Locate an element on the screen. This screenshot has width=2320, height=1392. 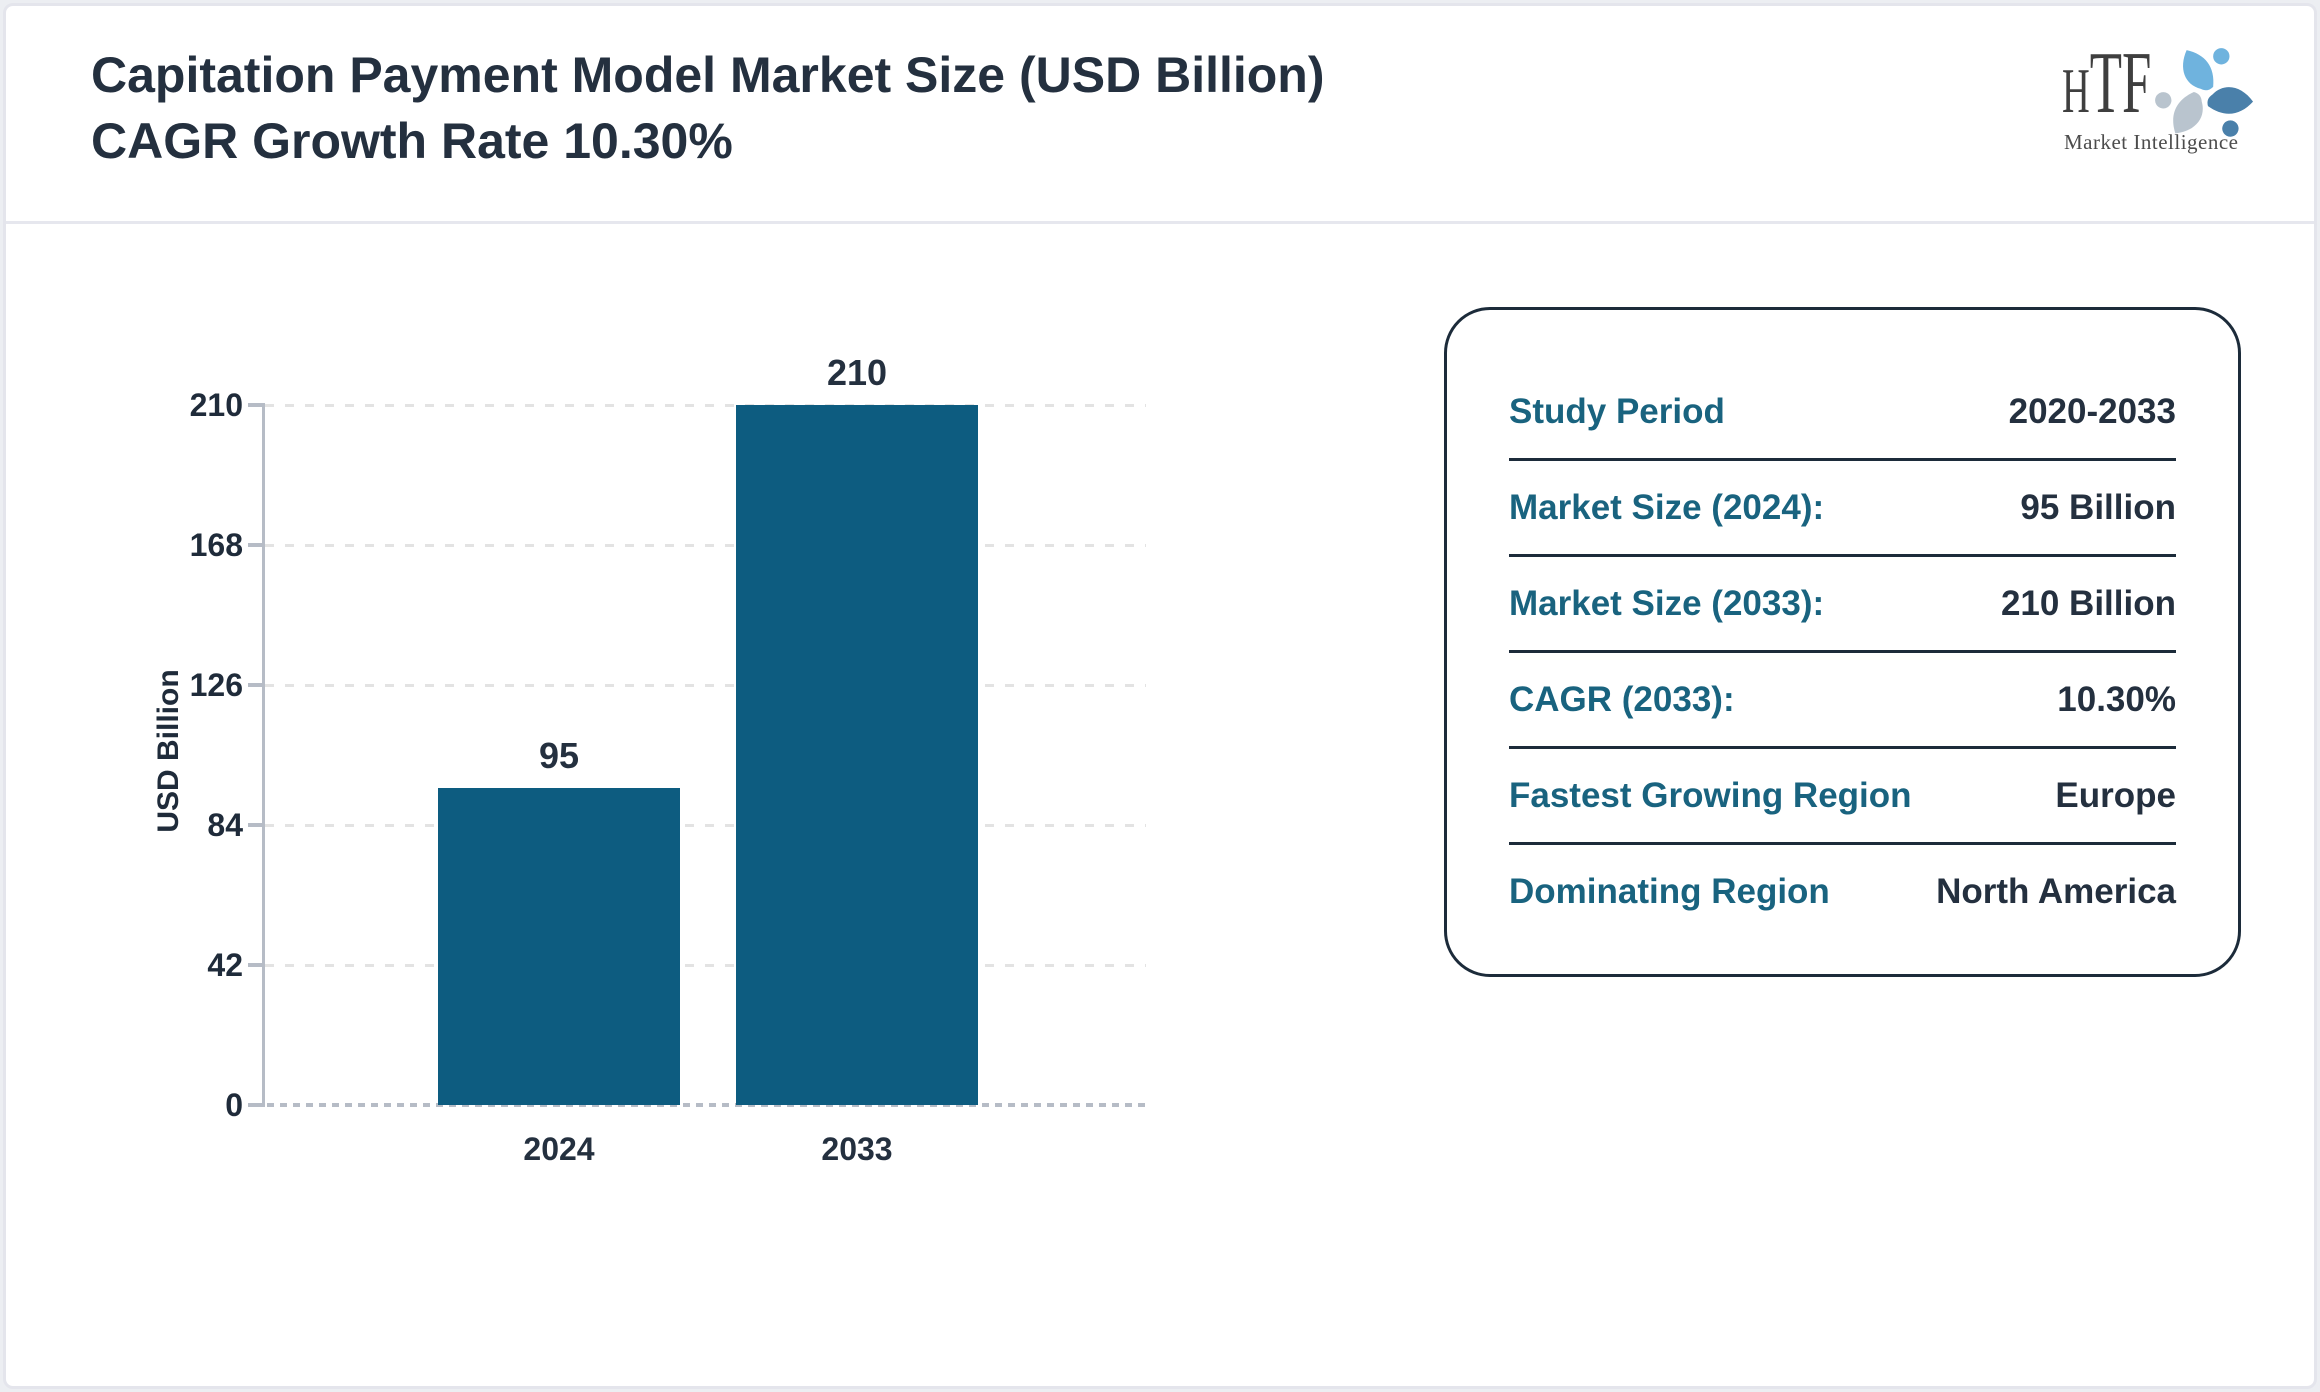
summary-row-value: 2020-2033 is located at coordinates (2092, 411).